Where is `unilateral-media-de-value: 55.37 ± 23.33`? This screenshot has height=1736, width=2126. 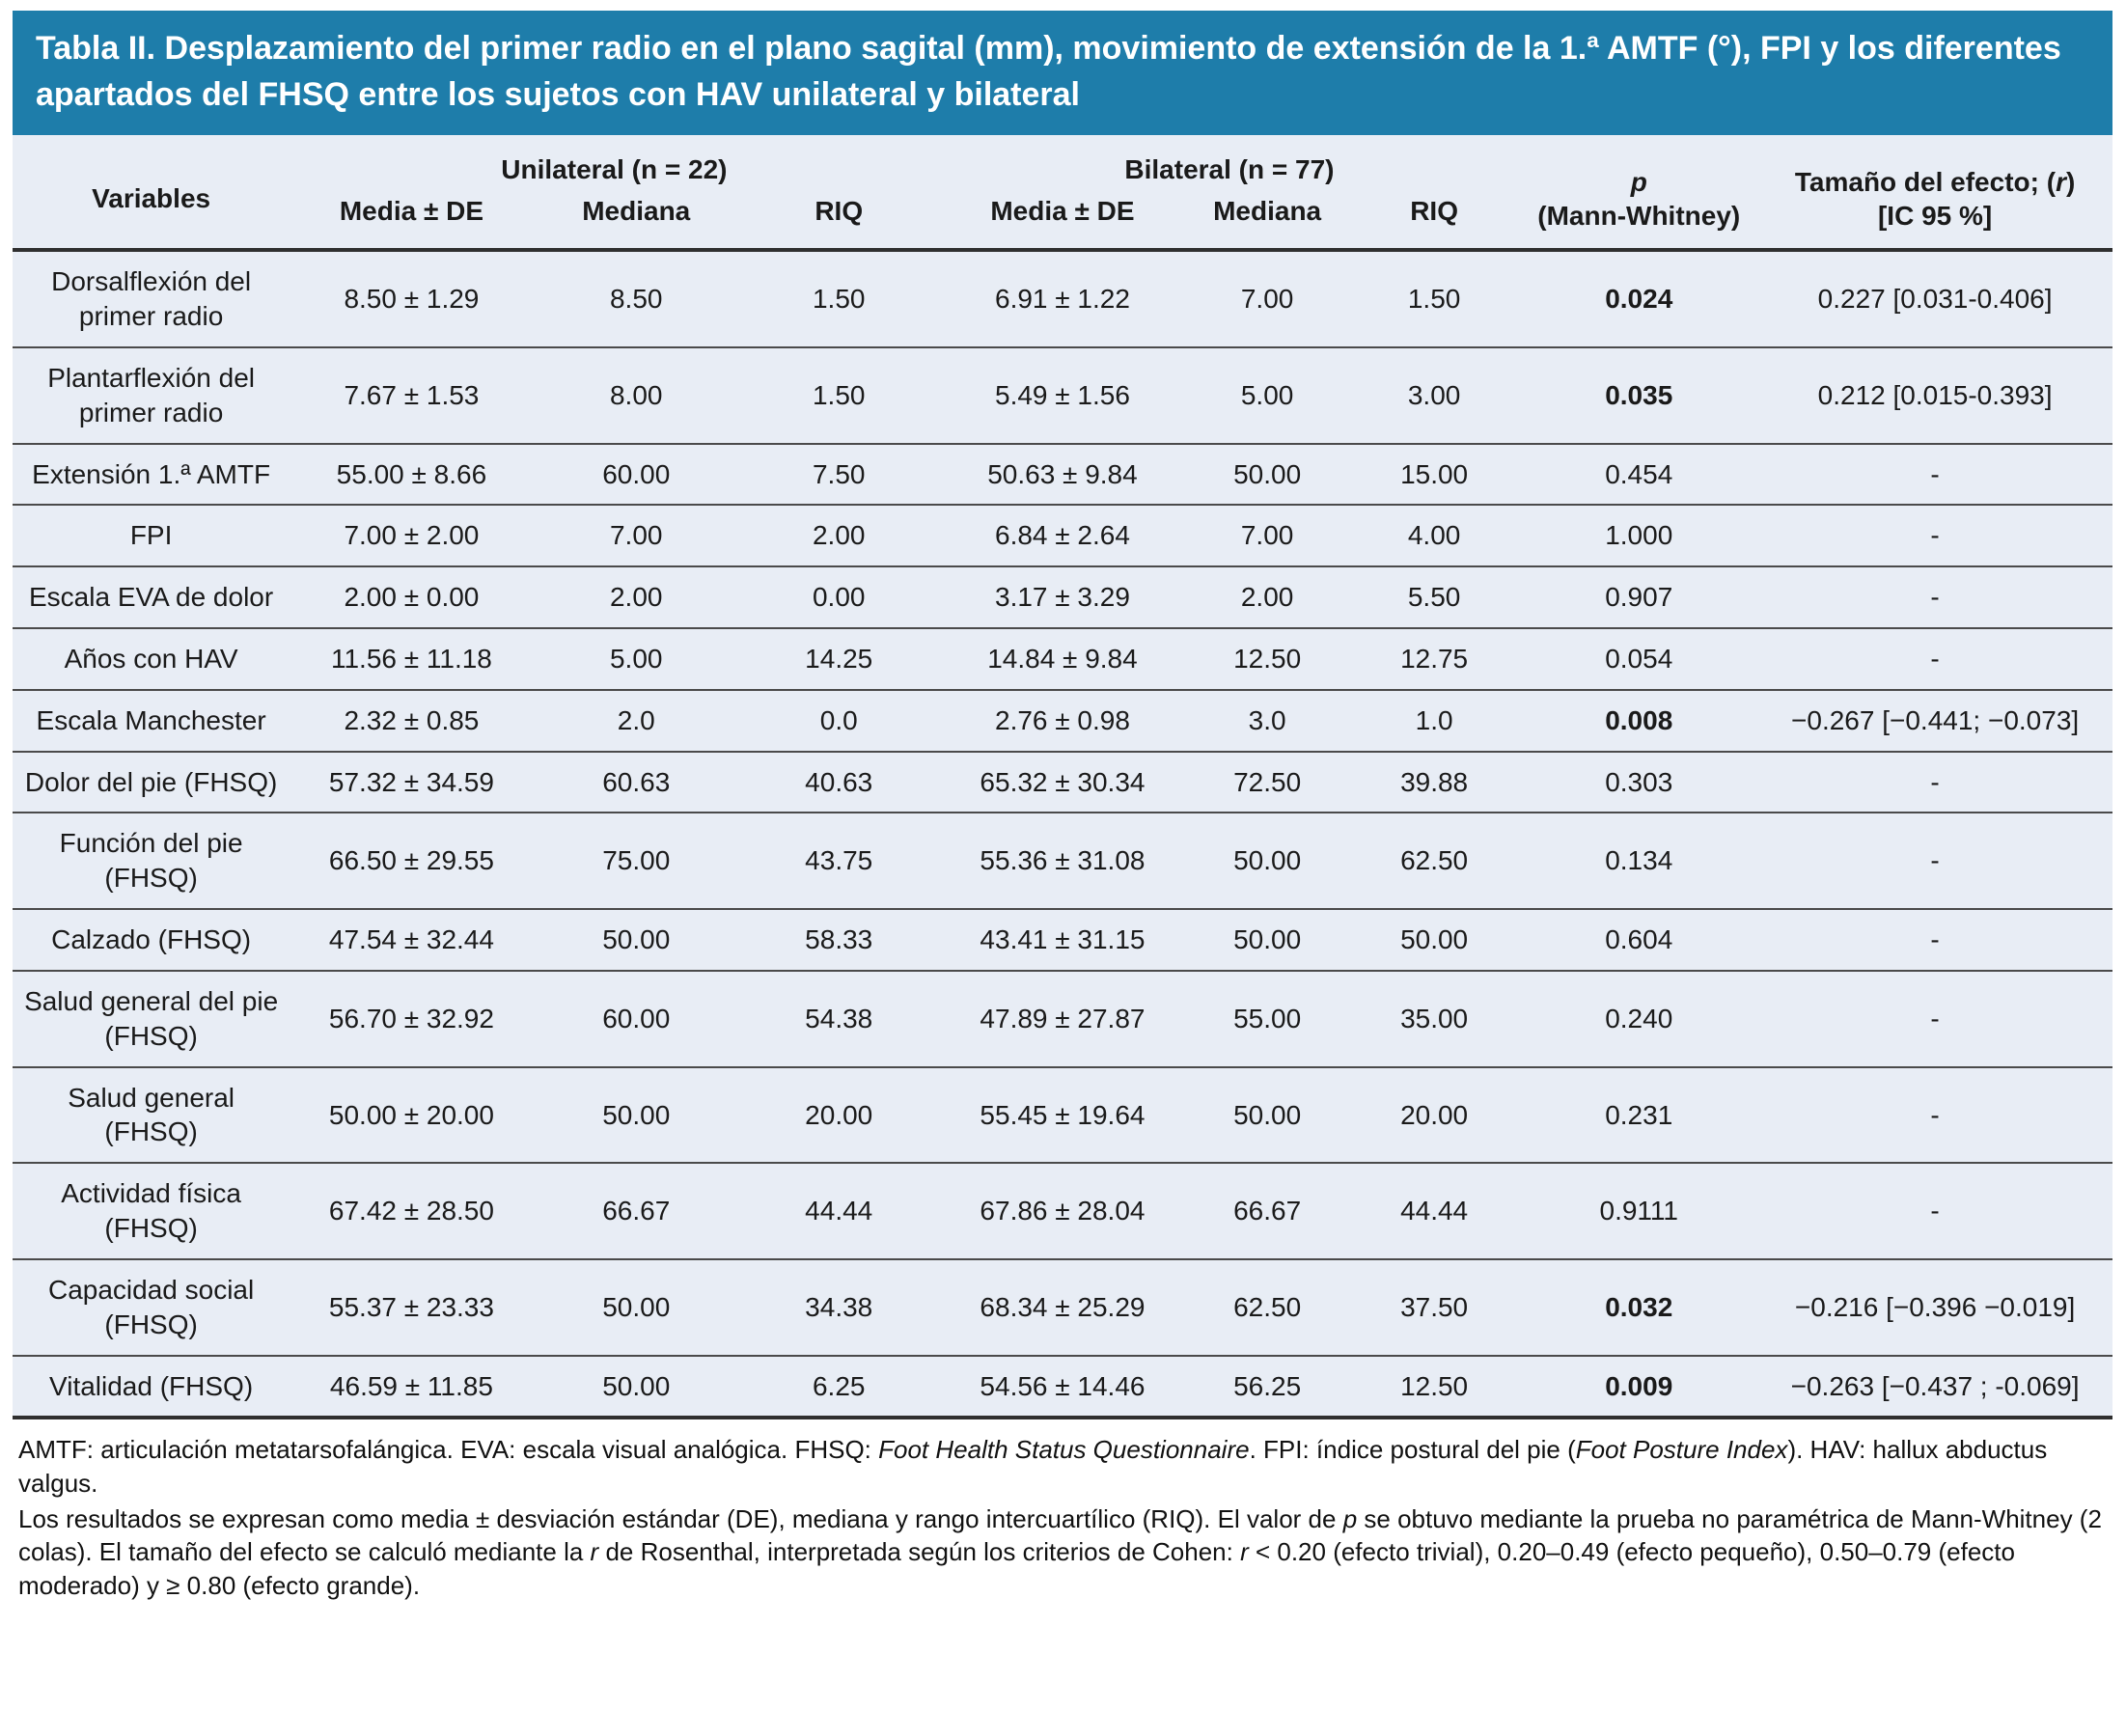 unilateral-media-de-value: 55.37 ± 23.33 is located at coordinates (412, 1306).